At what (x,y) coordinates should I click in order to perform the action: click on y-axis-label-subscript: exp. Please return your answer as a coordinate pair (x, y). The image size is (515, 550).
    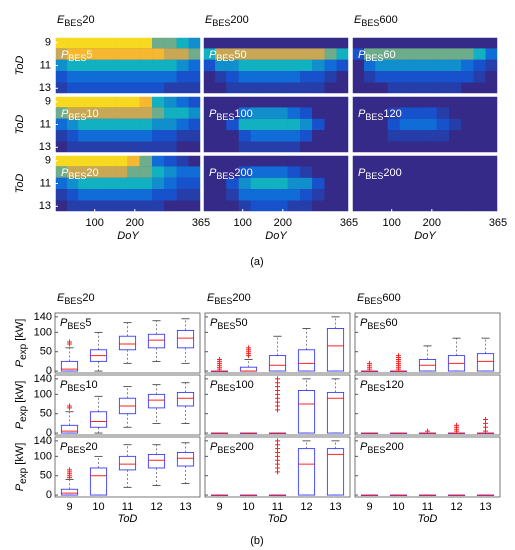
    Looking at the image, I should click on (23, 413).